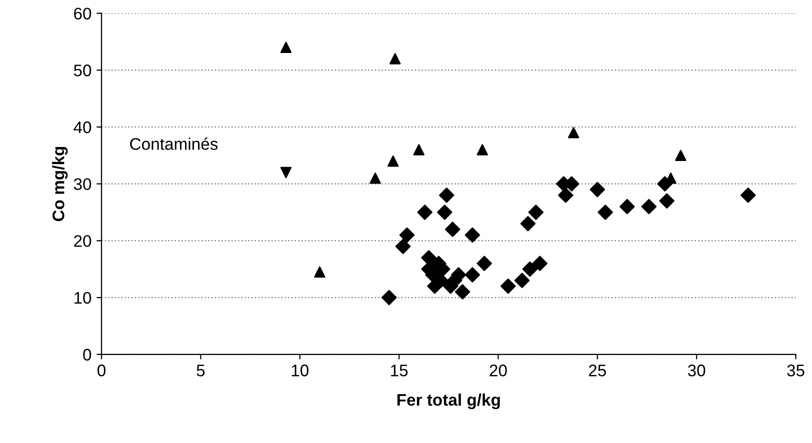 This screenshot has width=812, height=443. What do you see at coordinates (697, 370) in the screenshot?
I see `x-tick-label: 30` at bounding box center [697, 370].